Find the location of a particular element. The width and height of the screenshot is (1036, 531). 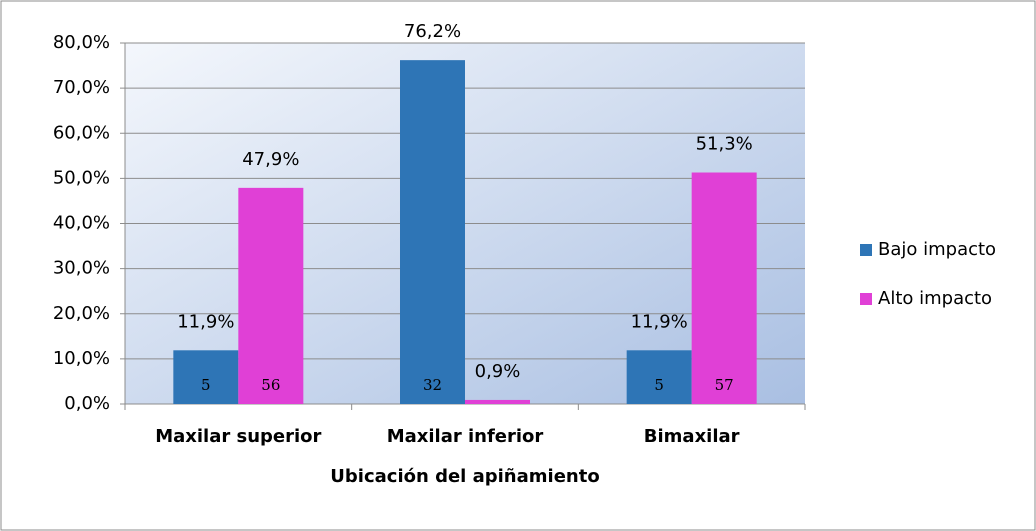

count-label: 56 is located at coordinates (270, 385).